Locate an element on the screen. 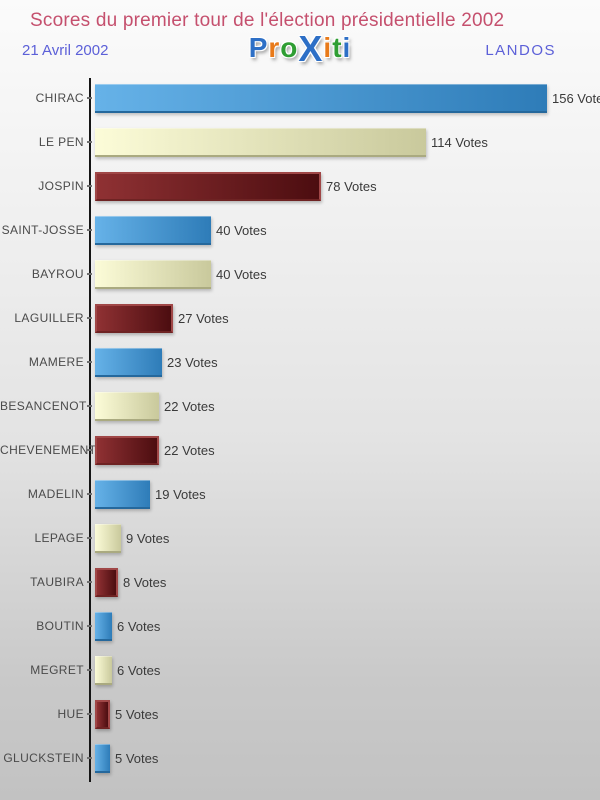  candidate-label: HUE is located at coordinates (70, 714).